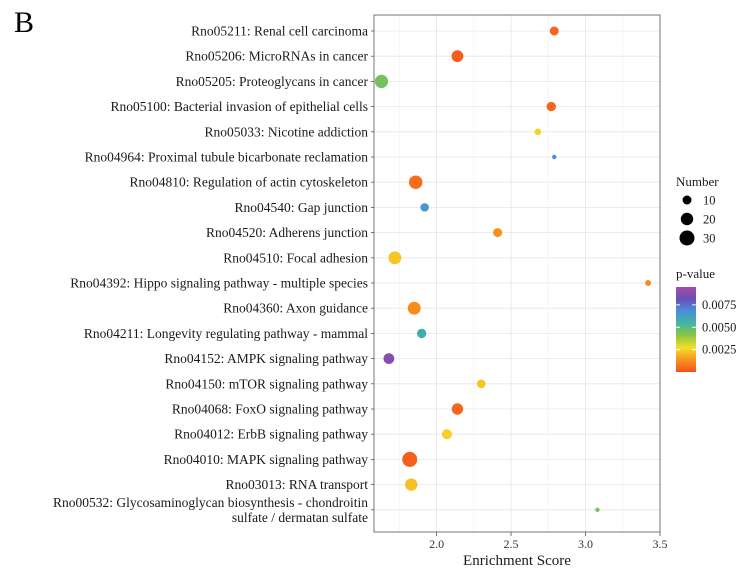  What do you see at coordinates (436, 544) in the screenshot?
I see `x-tick-label: 2.0` at bounding box center [436, 544].